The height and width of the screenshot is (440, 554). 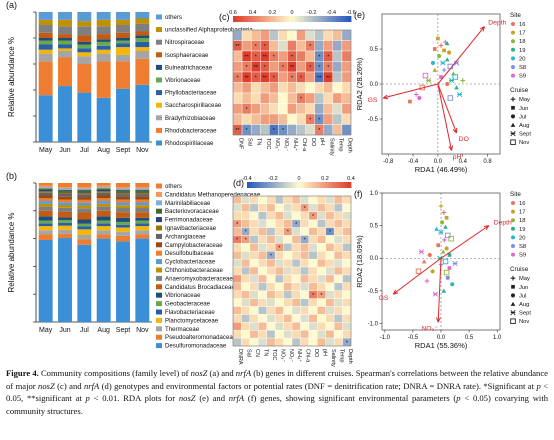 What do you see at coordinates (513, 41) in the screenshot?
I see `legend-site-marker` at bounding box center [513, 41].